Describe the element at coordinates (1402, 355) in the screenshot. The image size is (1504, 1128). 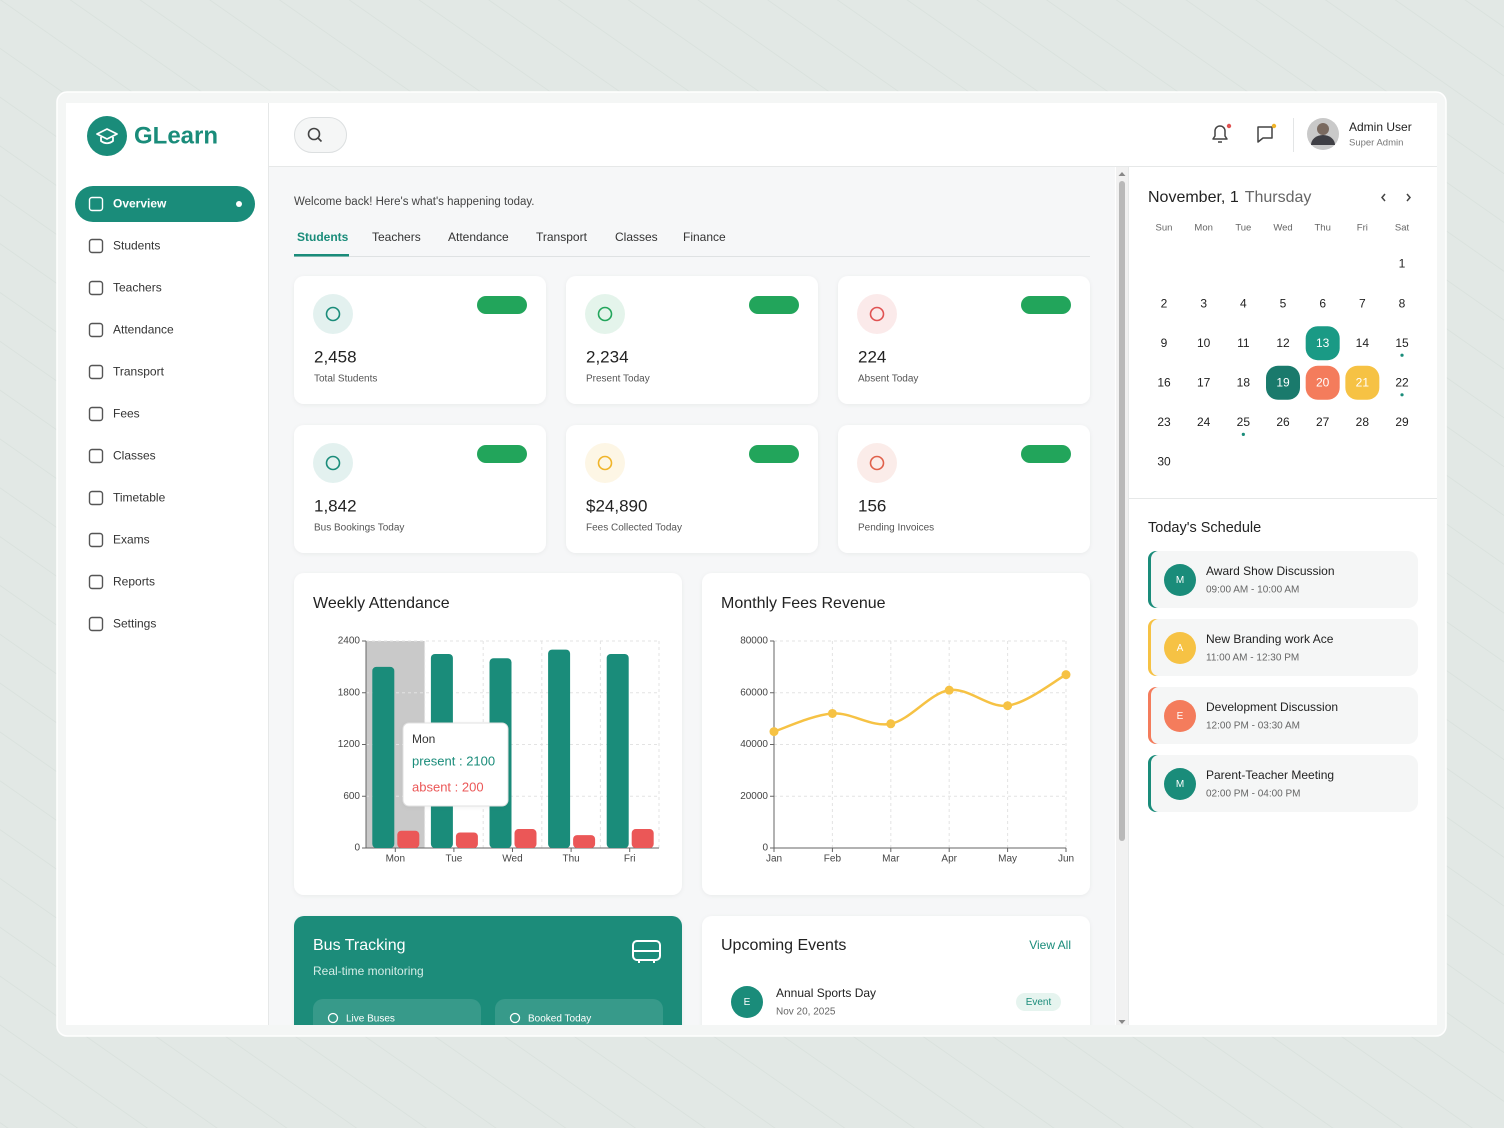
I see `day-dot` at that location.